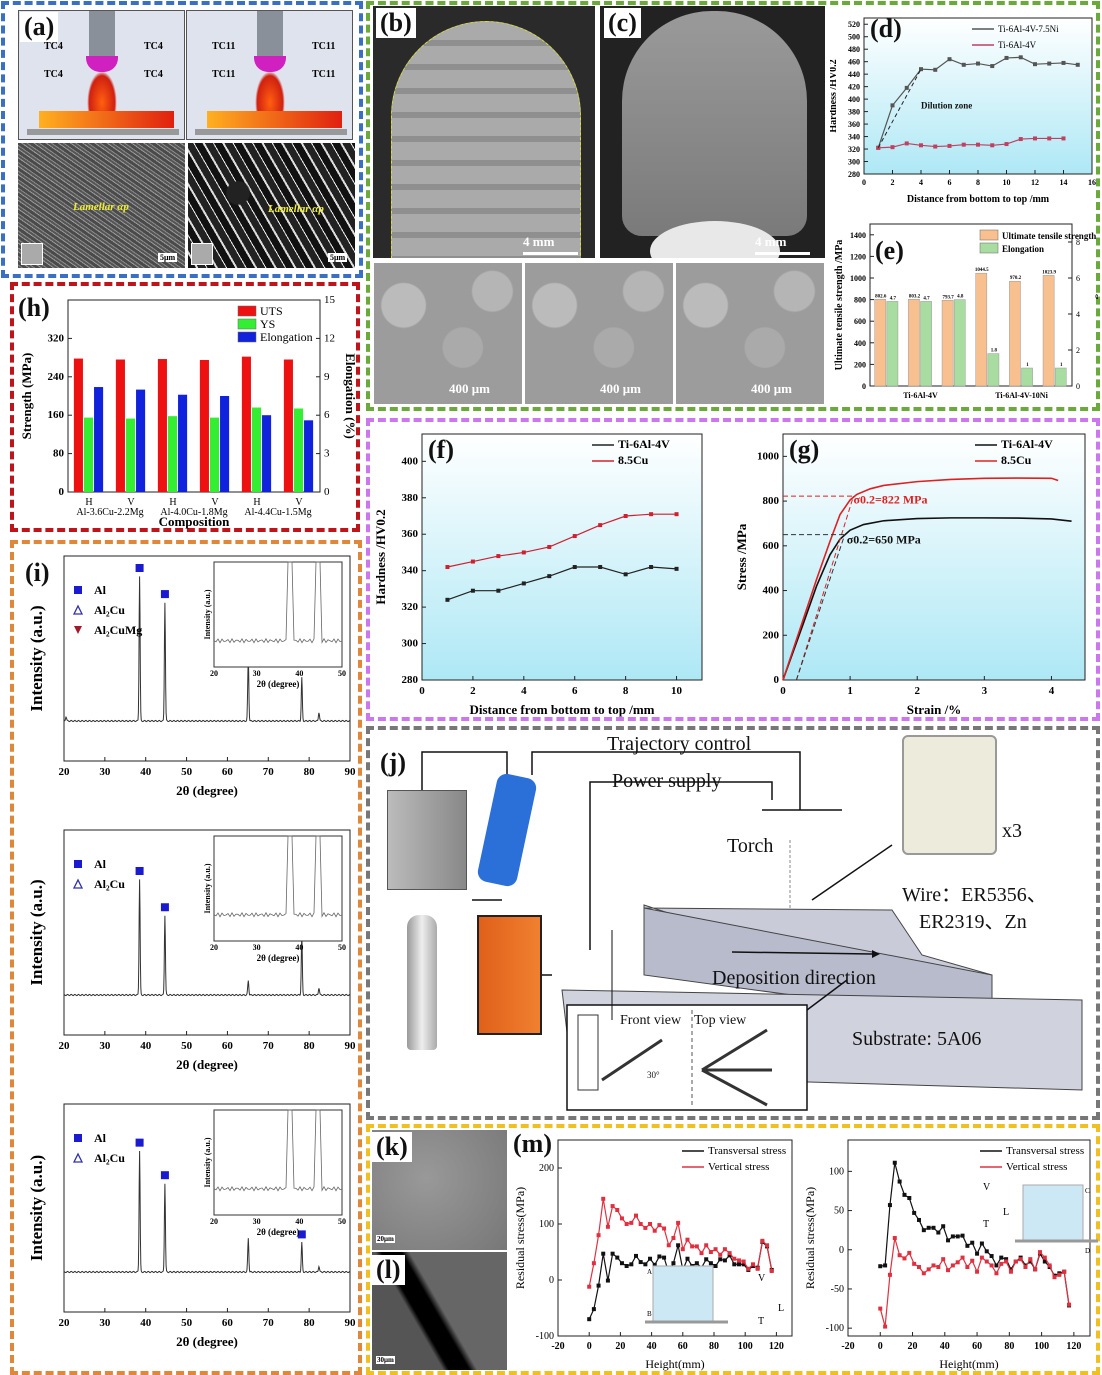  Describe the element at coordinates (893, 182) in the screenshot. I see `x-tick-label: 2` at that location.